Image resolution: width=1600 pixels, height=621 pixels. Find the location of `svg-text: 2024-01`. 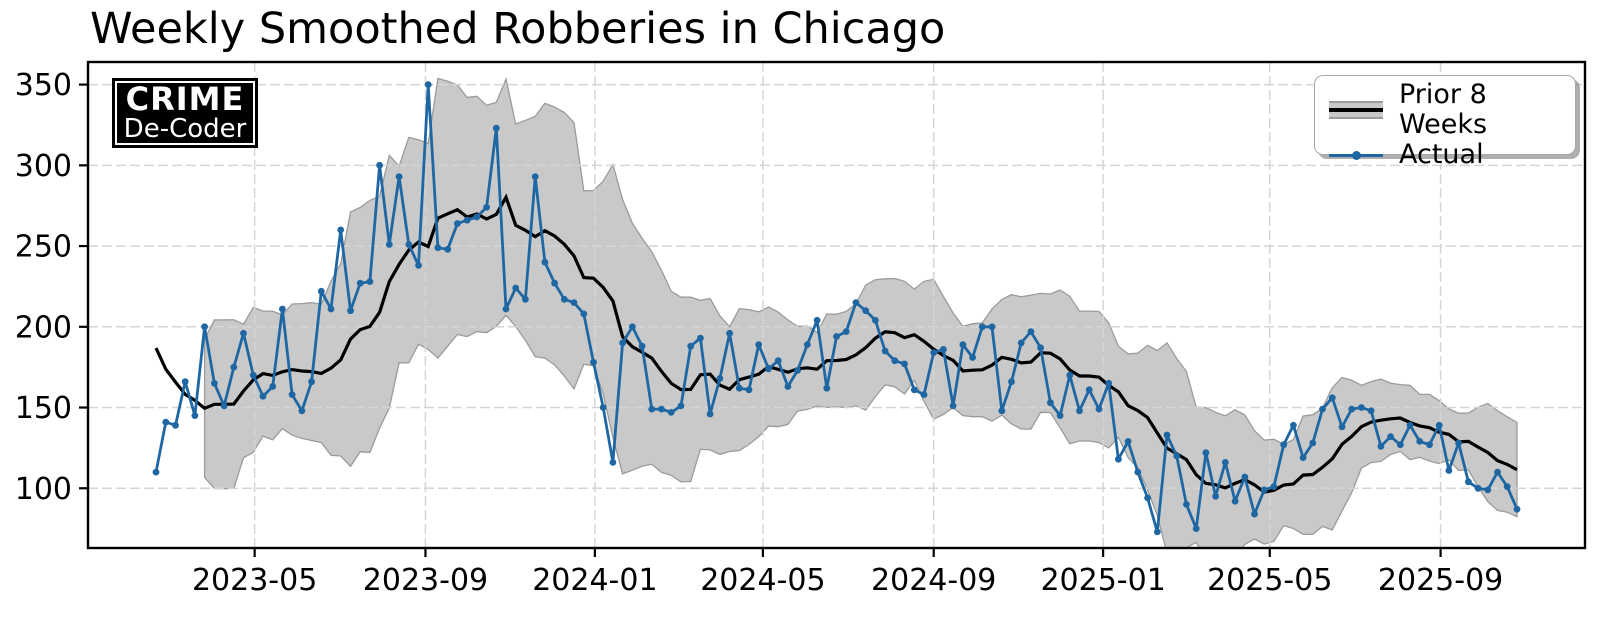

svg-text: 2024-01 is located at coordinates (594, 580).